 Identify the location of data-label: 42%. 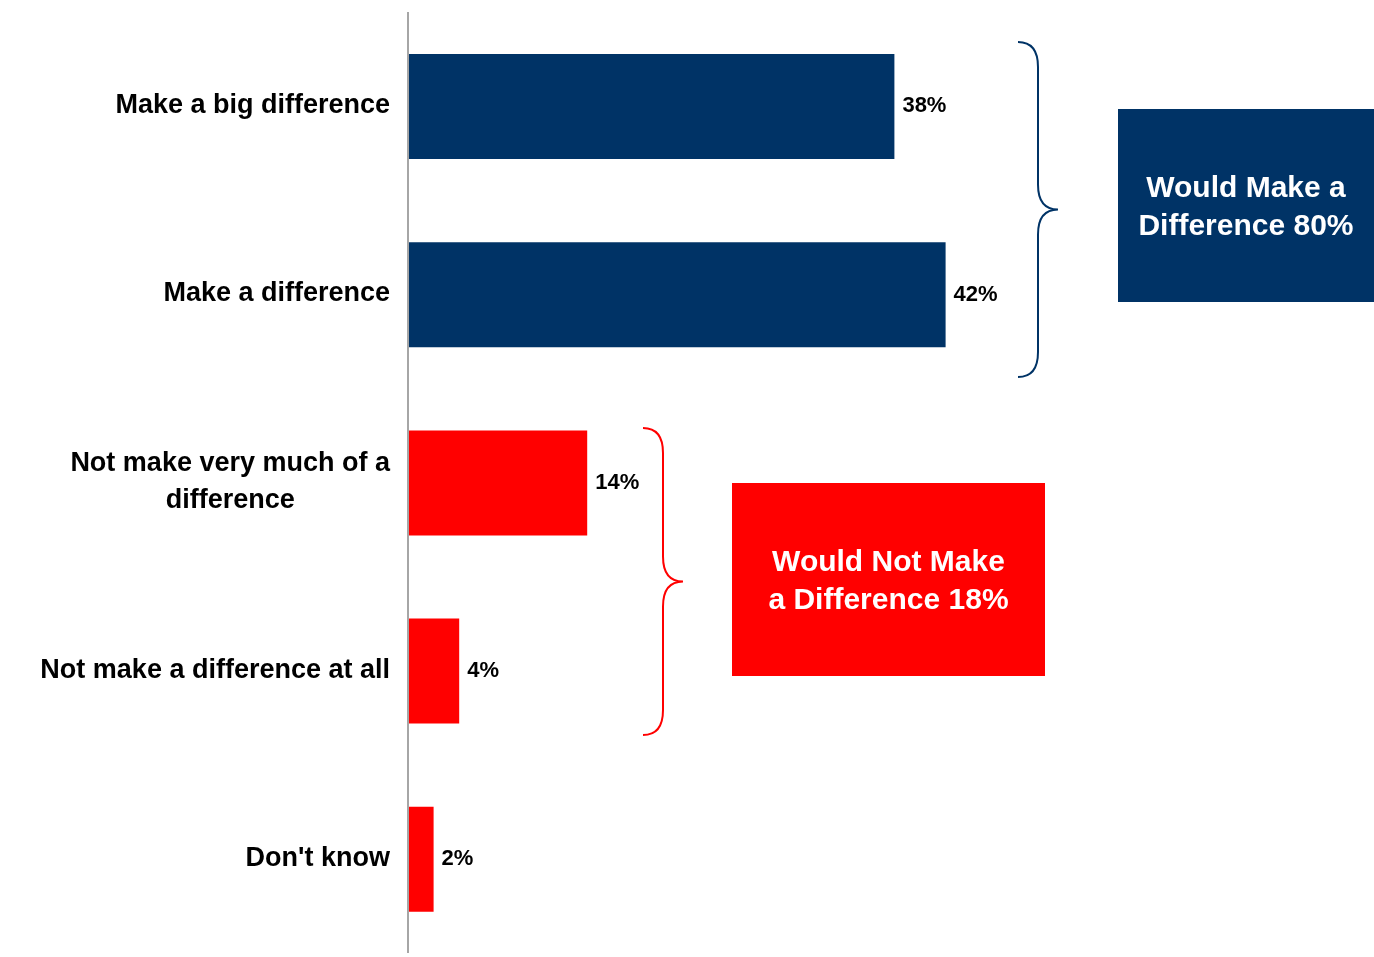
(975, 293).